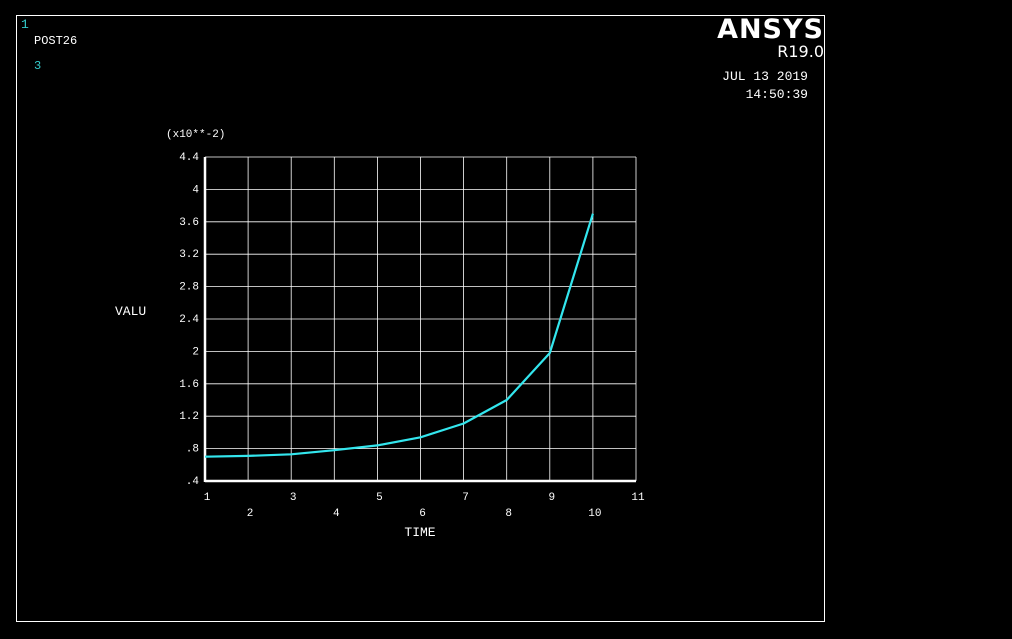 This screenshot has height=639, width=1012. Describe the element at coordinates (189, 223) in the screenshot. I see `y-tick-label: 3.6` at that location.